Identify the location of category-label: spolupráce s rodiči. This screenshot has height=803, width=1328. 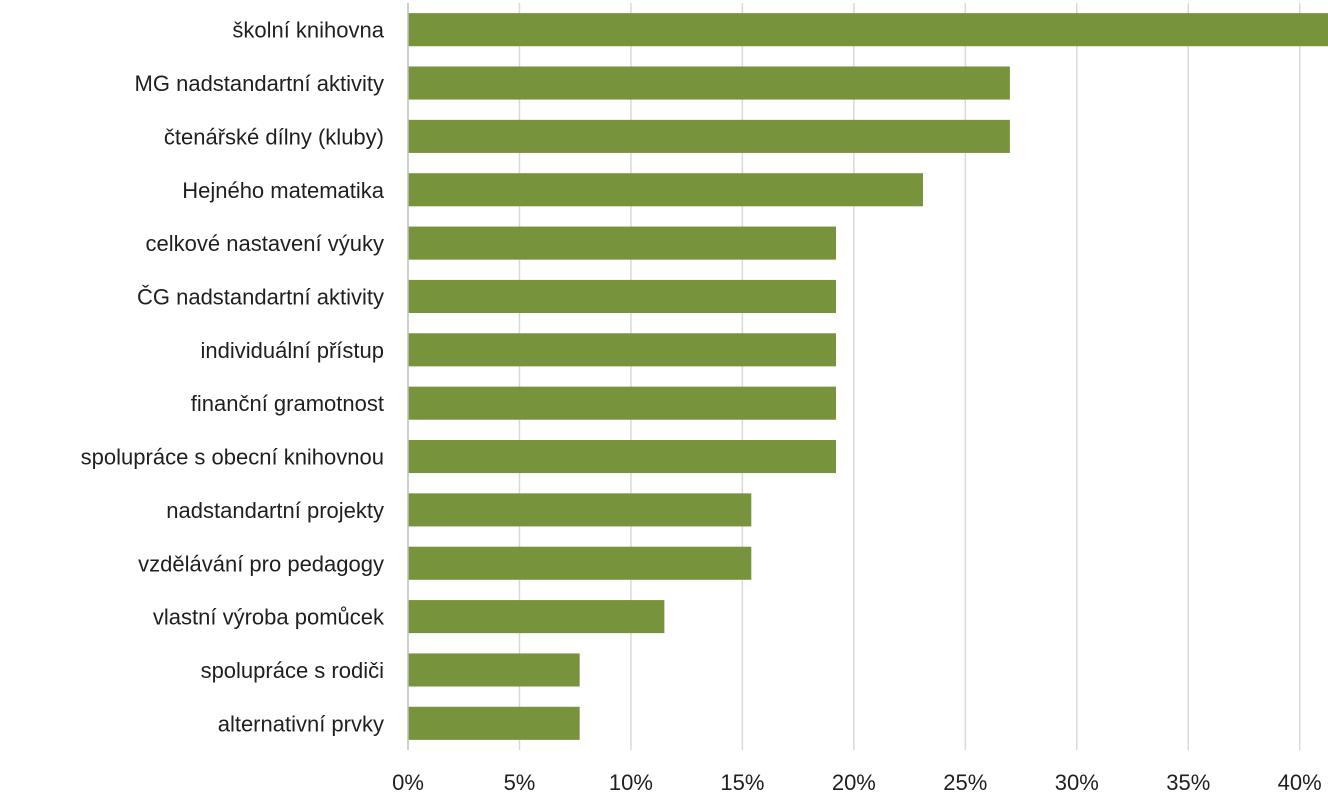
(292, 670).